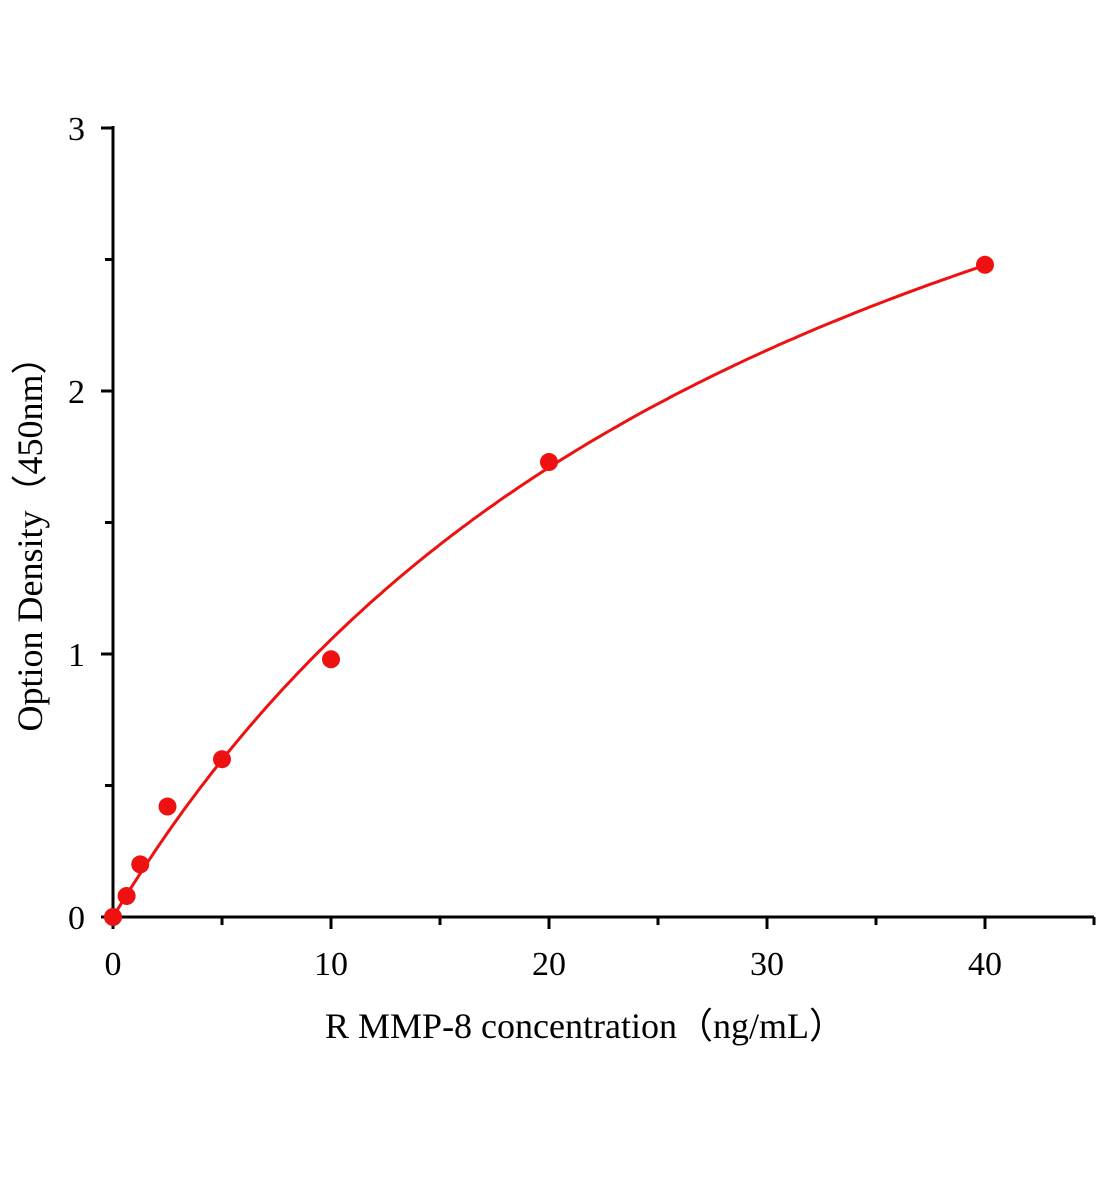 This screenshot has width=1104, height=1200. I want to click on y-tick-label: 3, so click(76, 129).